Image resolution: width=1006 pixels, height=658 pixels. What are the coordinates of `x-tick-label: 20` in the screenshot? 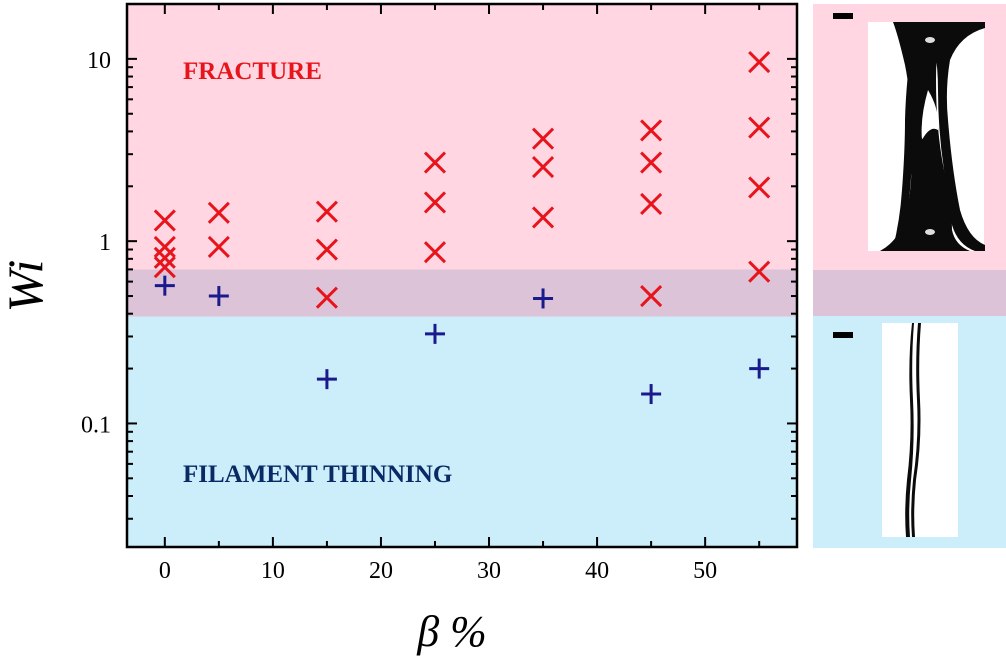 It's located at (381, 571).